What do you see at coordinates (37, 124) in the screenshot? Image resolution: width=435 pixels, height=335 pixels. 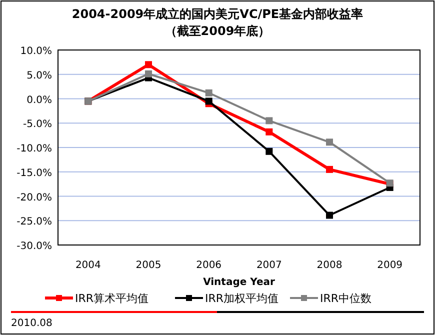 I see `y-tick-label: -5.0%` at bounding box center [37, 124].